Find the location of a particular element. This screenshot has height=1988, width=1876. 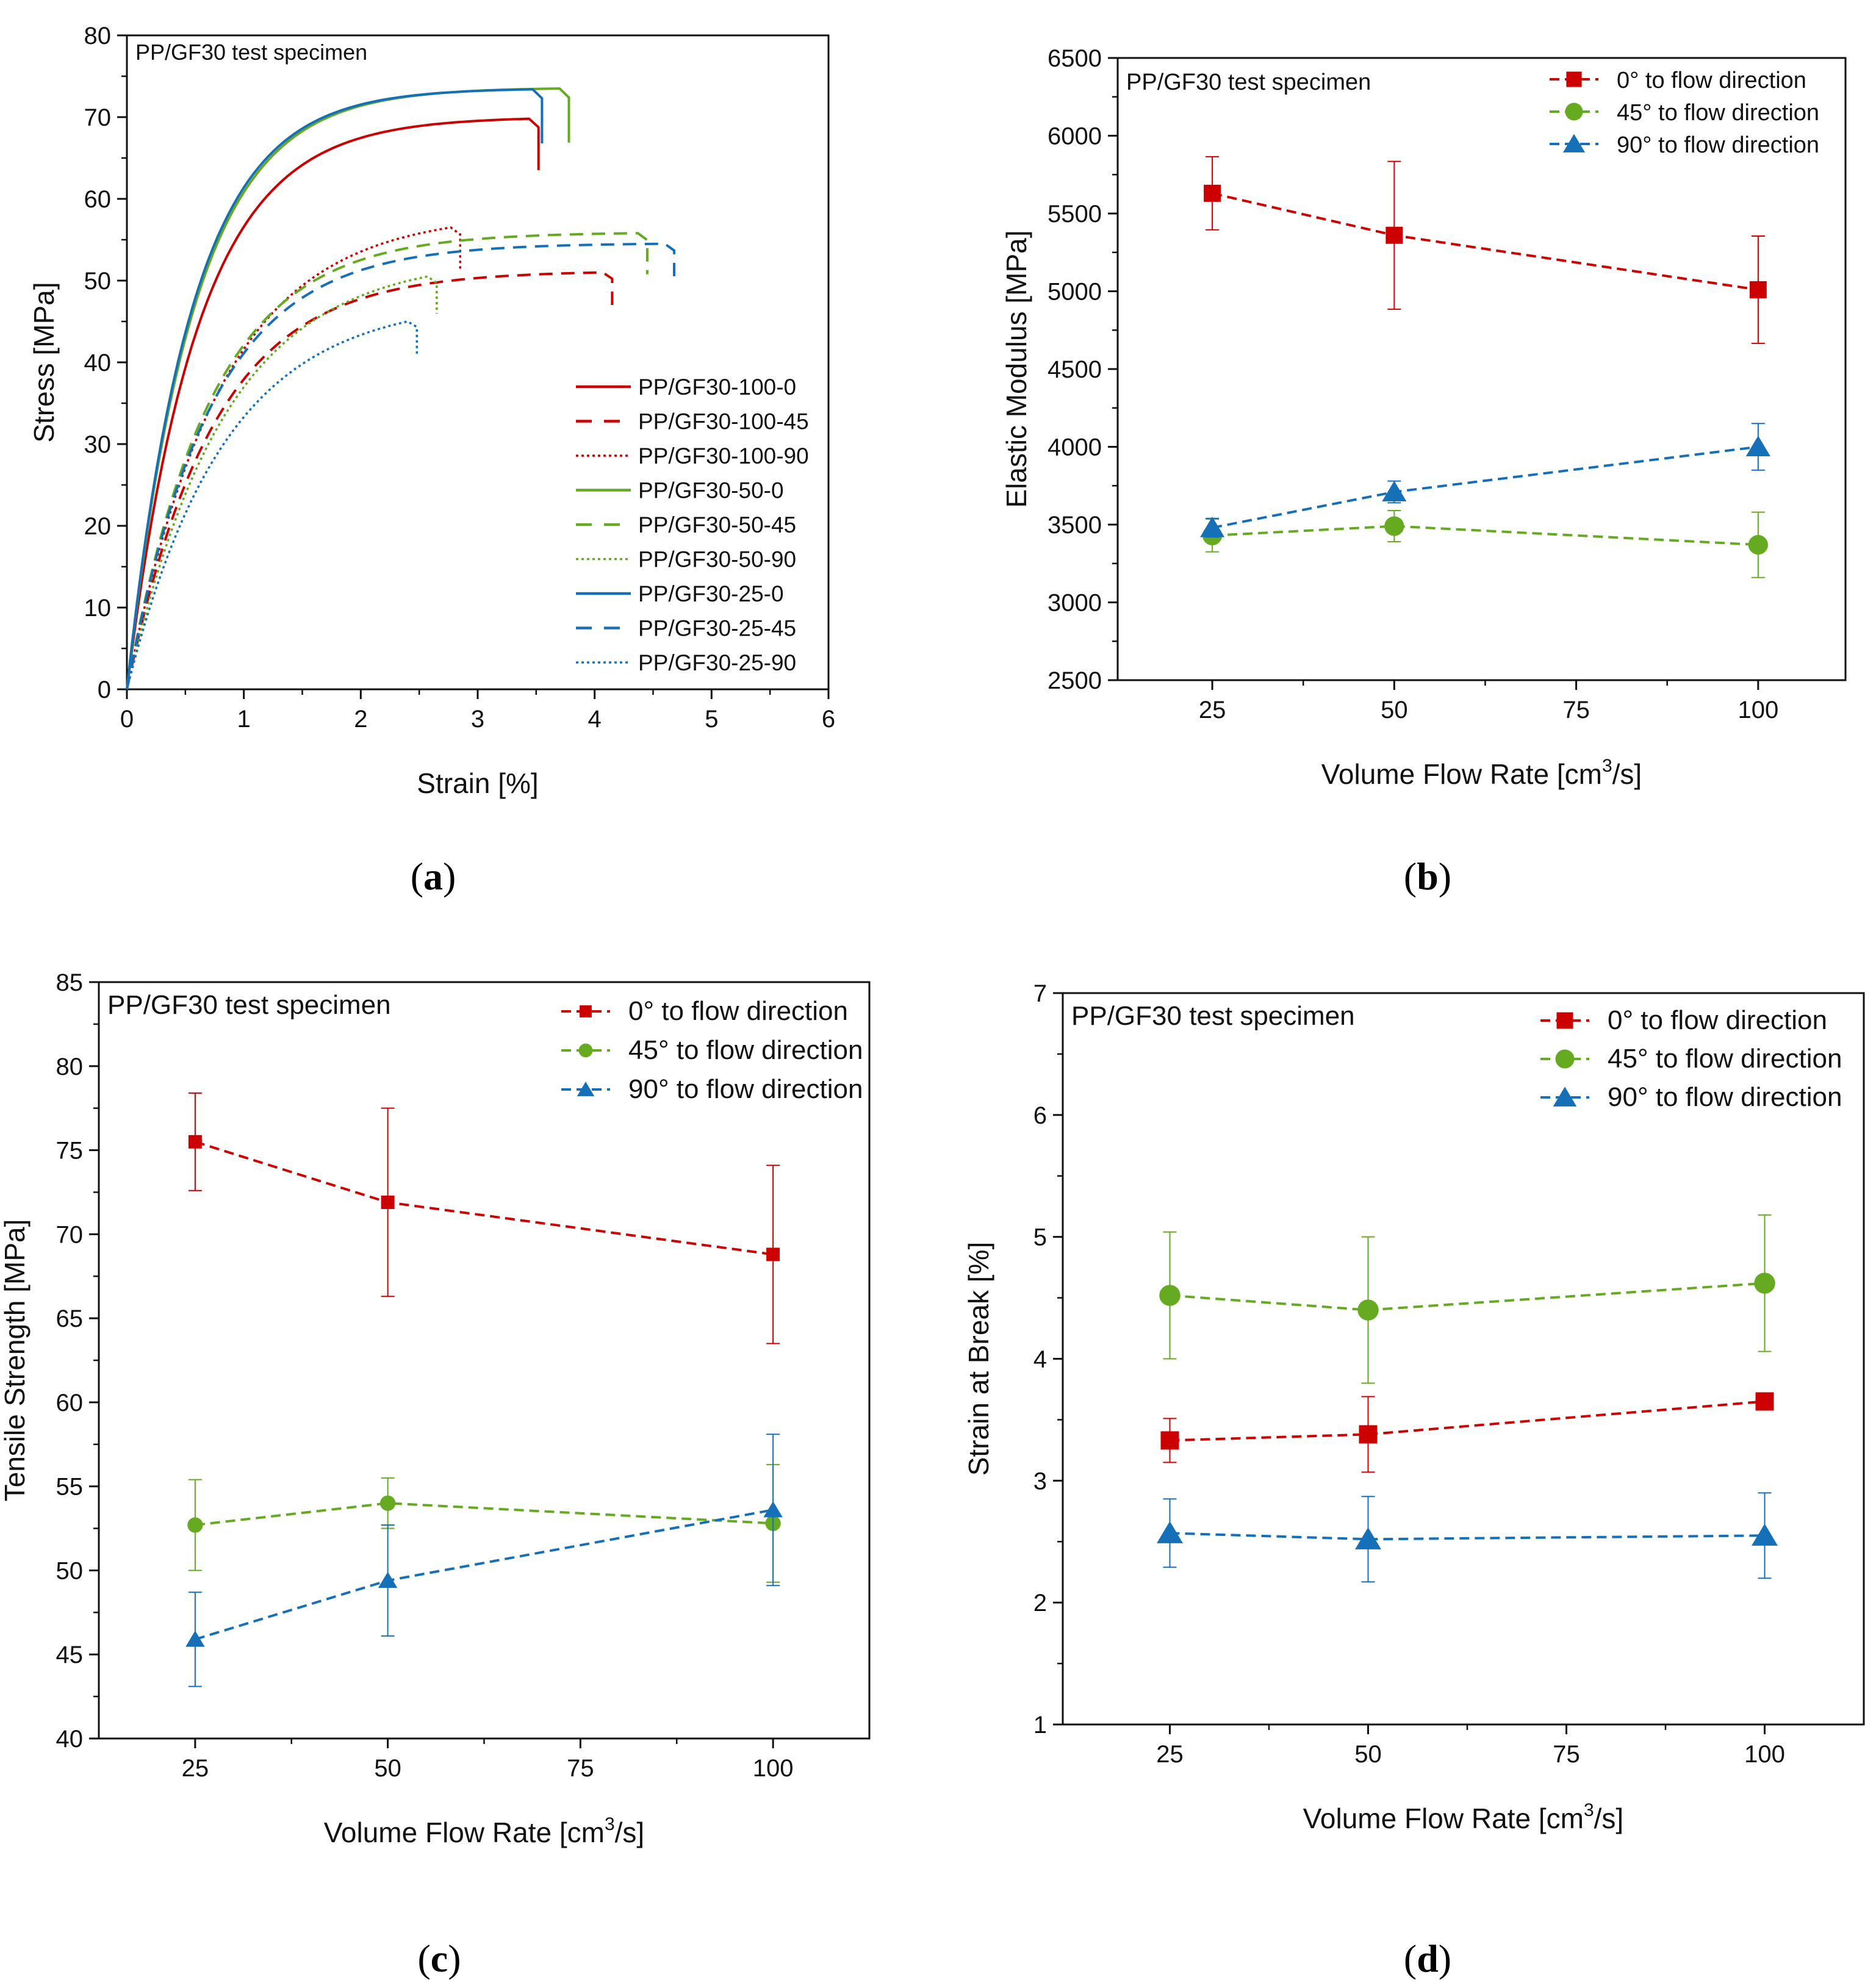

y-tick-label: 30 is located at coordinates (98, 444).